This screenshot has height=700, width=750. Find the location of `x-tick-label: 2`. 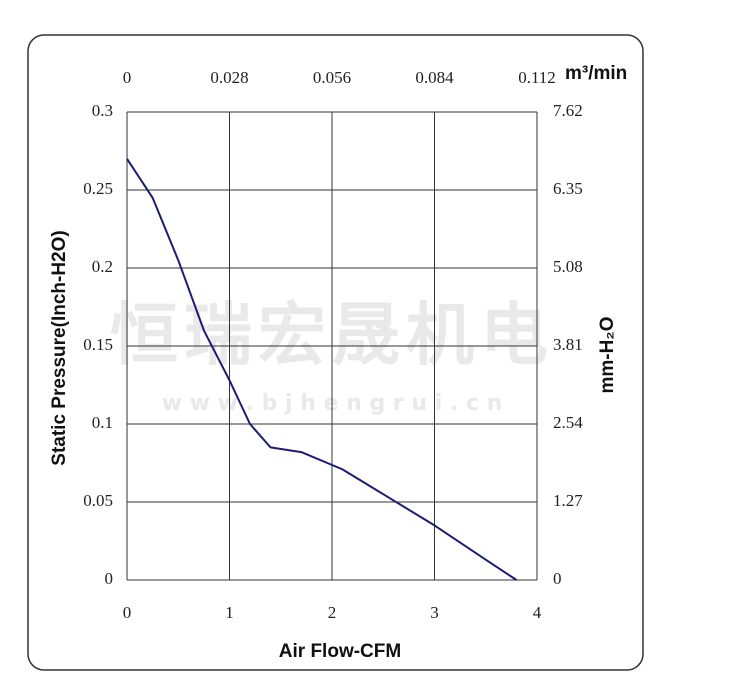

x-tick-label: 2 is located at coordinates (332, 612).